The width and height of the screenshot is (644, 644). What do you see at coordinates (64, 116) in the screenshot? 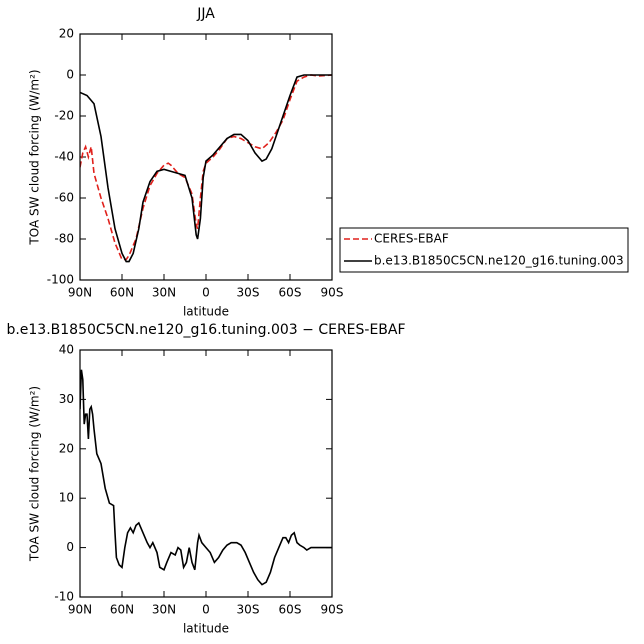
I see `y-tick-label: -20` at bounding box center [64, 116].